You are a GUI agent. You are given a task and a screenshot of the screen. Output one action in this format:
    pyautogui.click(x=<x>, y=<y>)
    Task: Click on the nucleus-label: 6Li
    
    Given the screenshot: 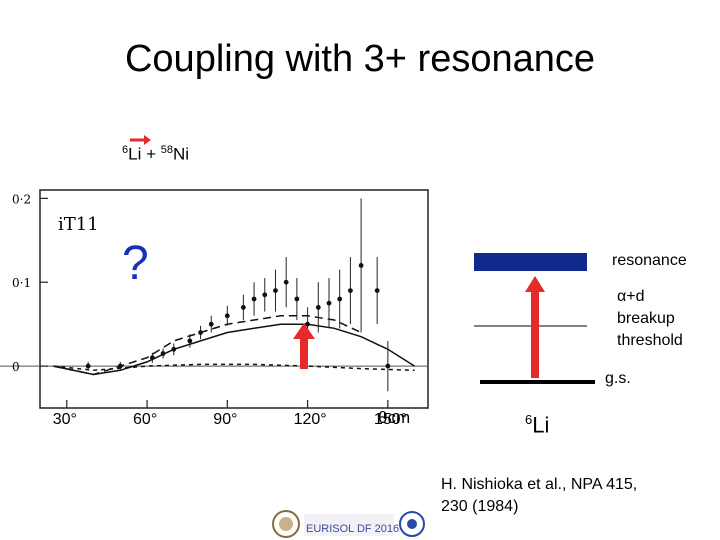 What is the action you would take?
    pyautogui.click(x=537, y=425)
    